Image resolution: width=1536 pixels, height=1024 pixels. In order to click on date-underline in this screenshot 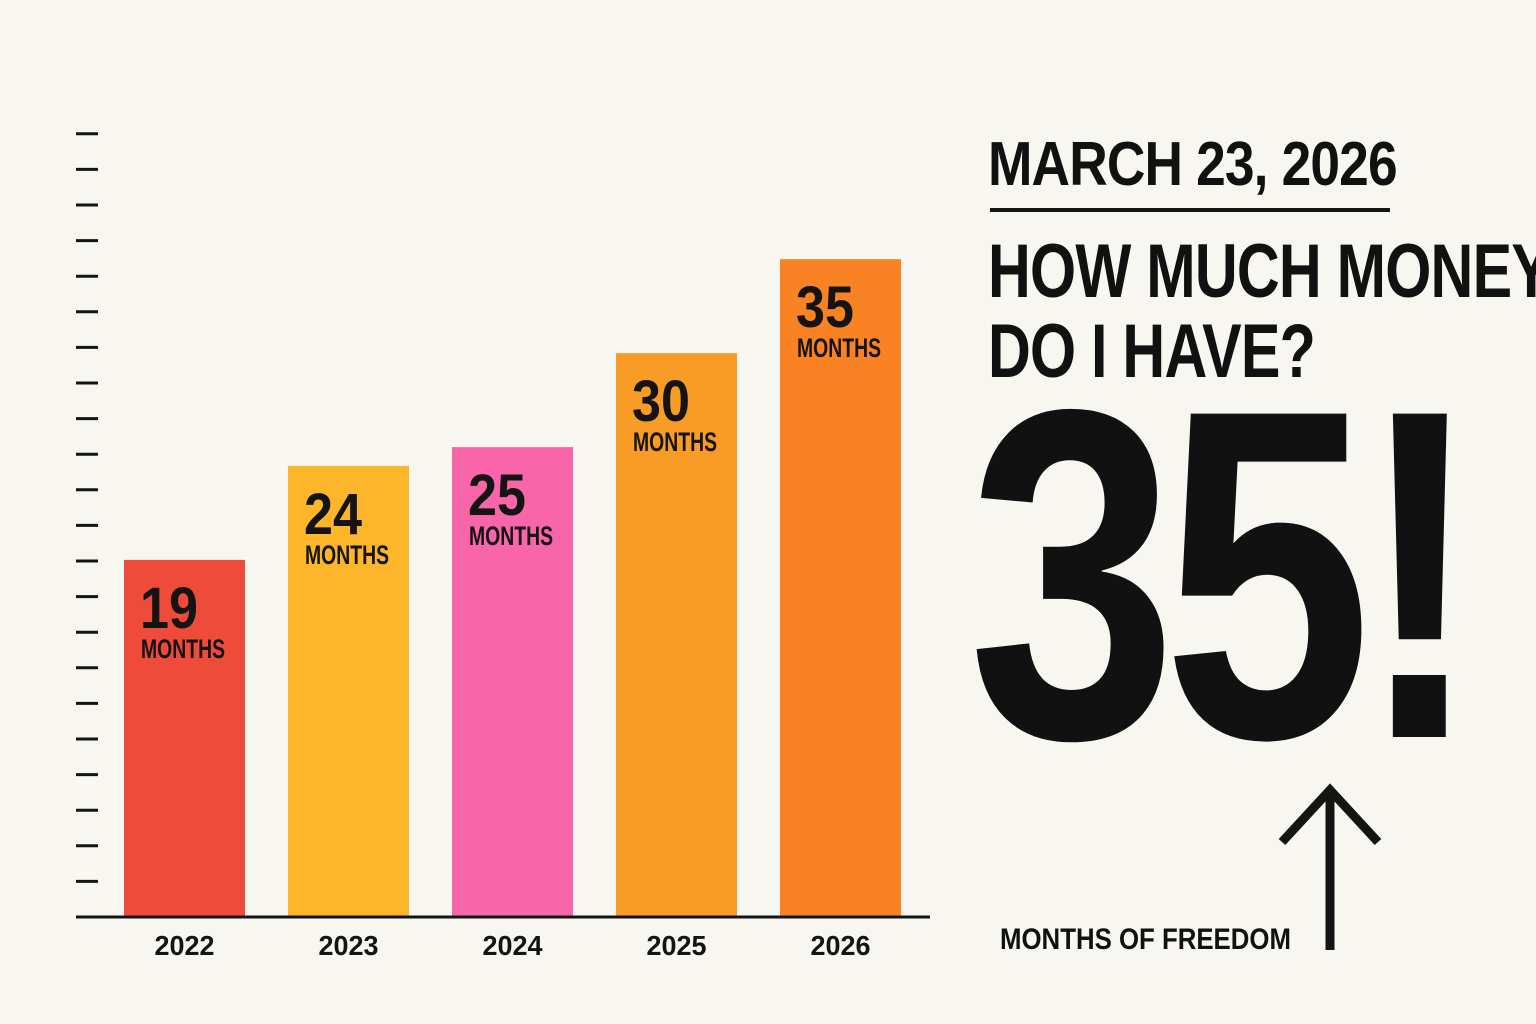, I will do `click(1190, 210)`.